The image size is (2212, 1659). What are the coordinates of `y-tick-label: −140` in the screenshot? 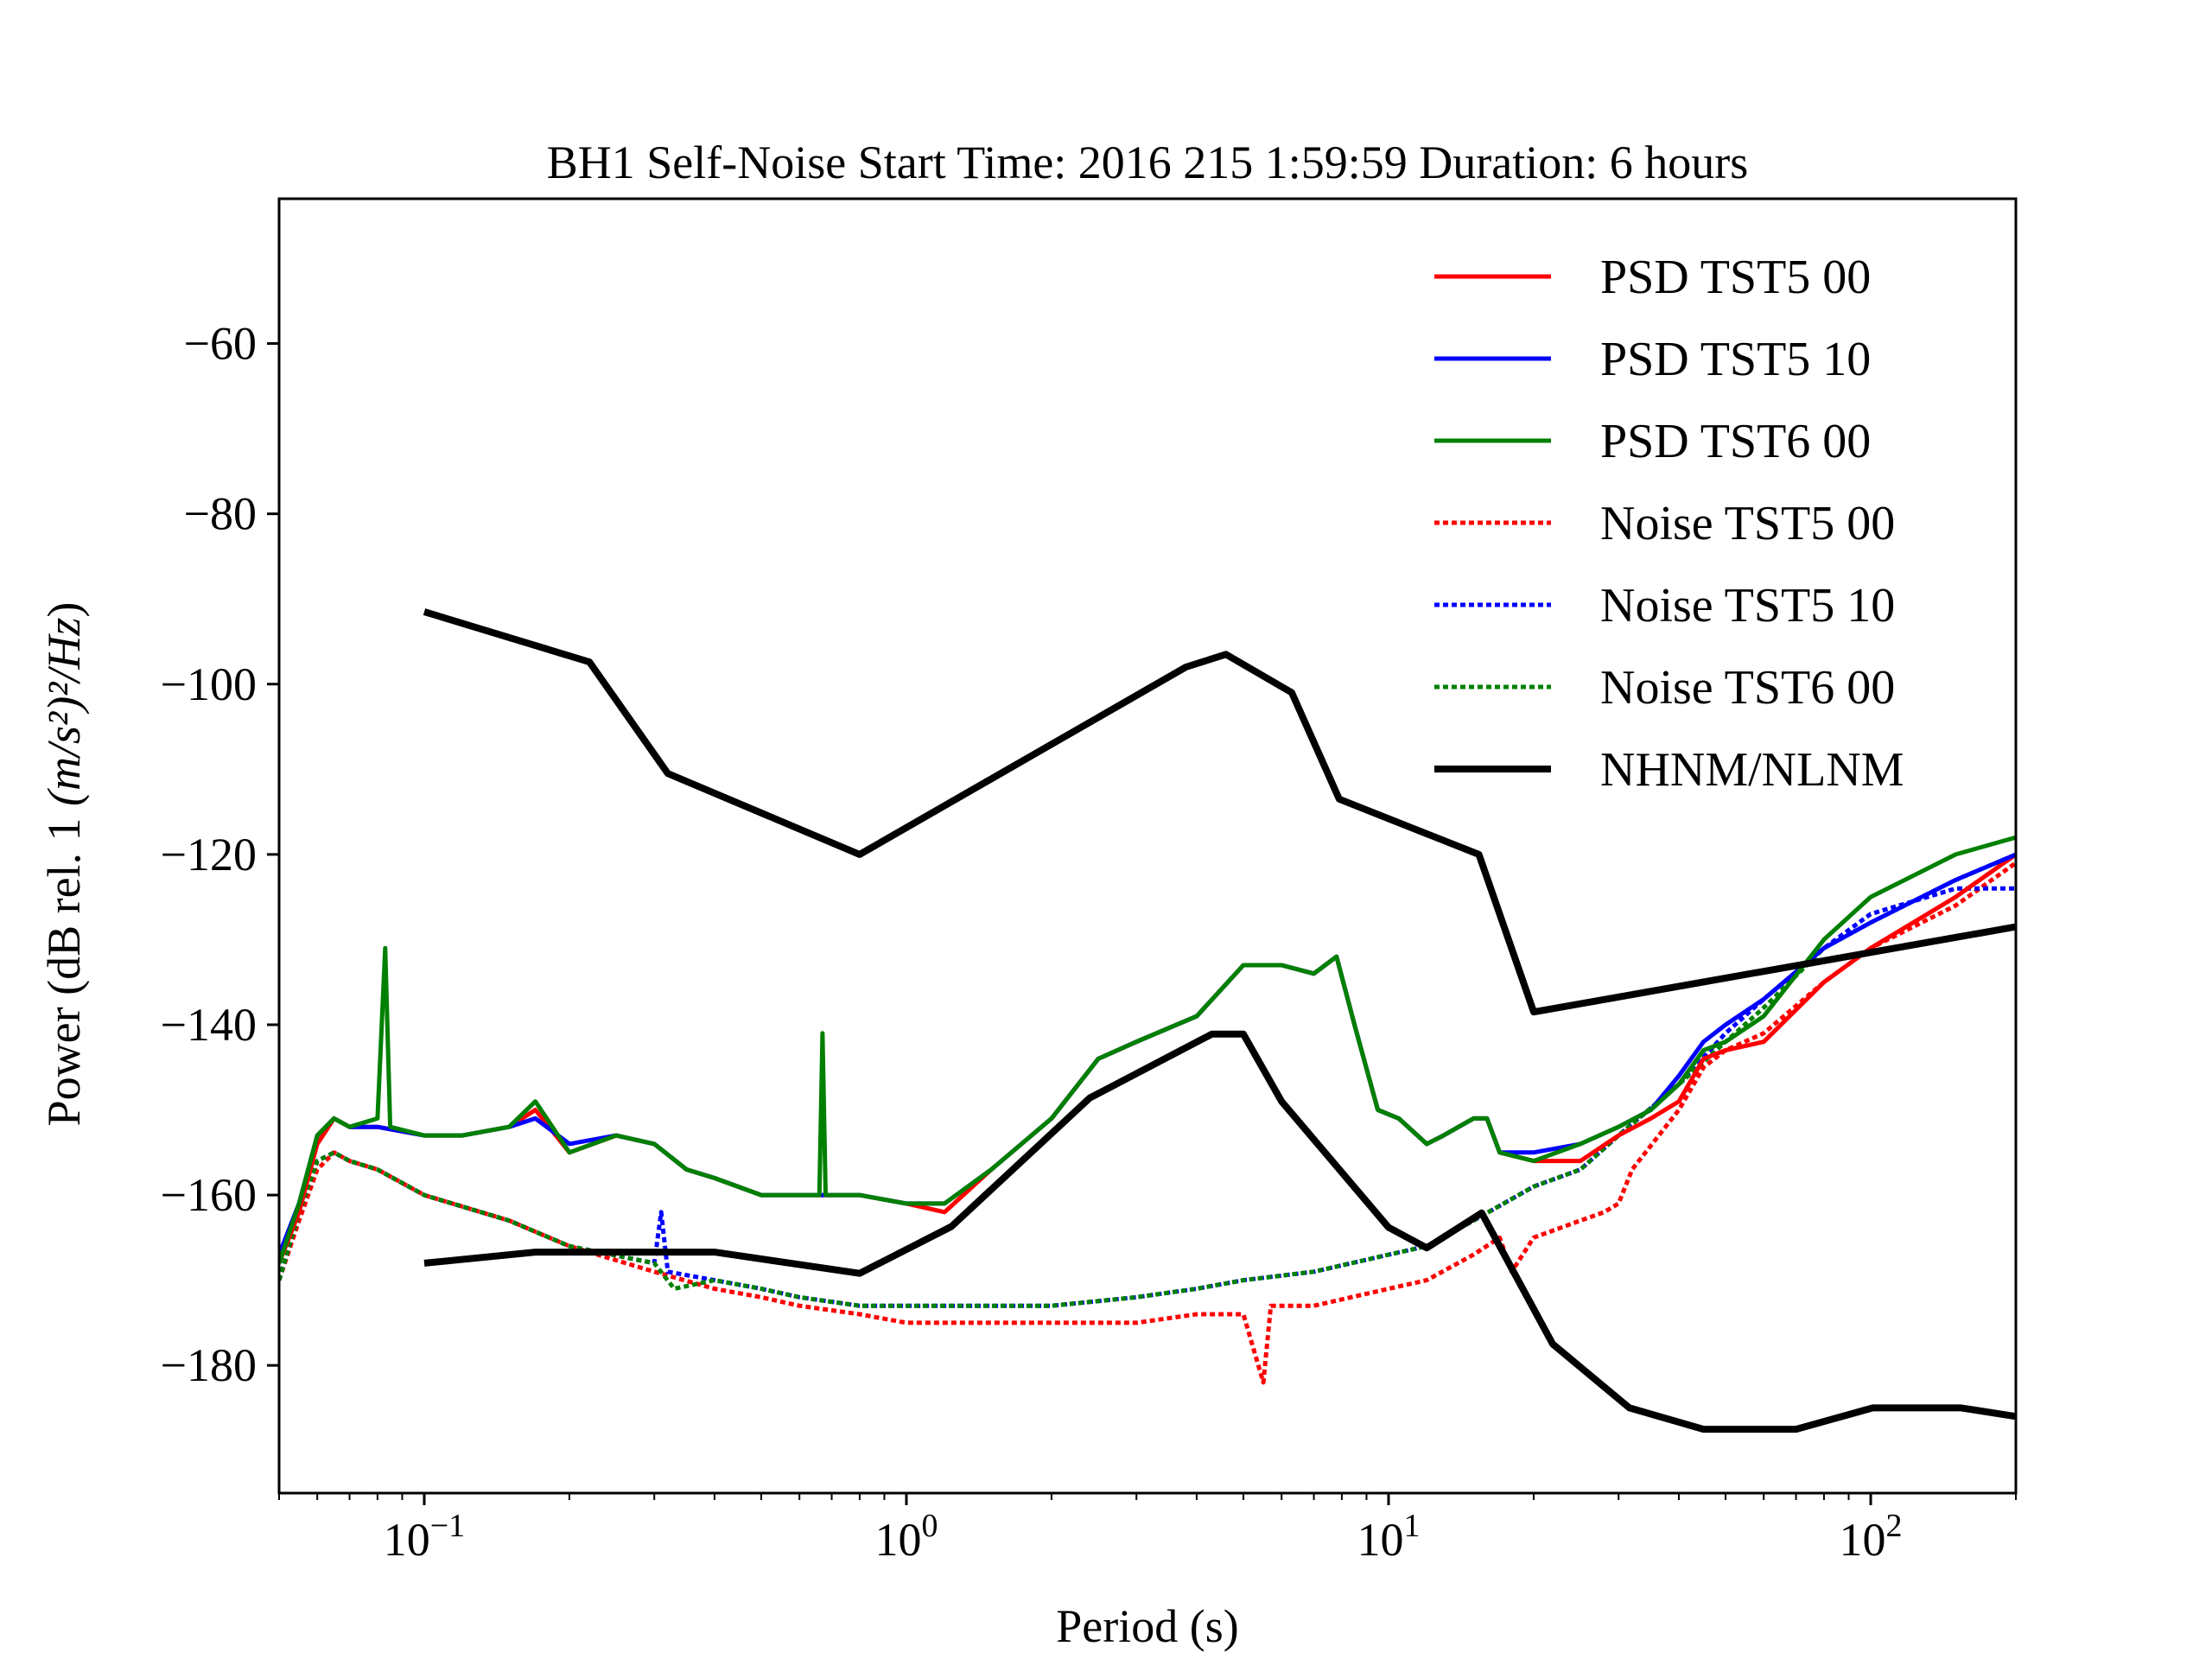 It's located at (209, 1025).